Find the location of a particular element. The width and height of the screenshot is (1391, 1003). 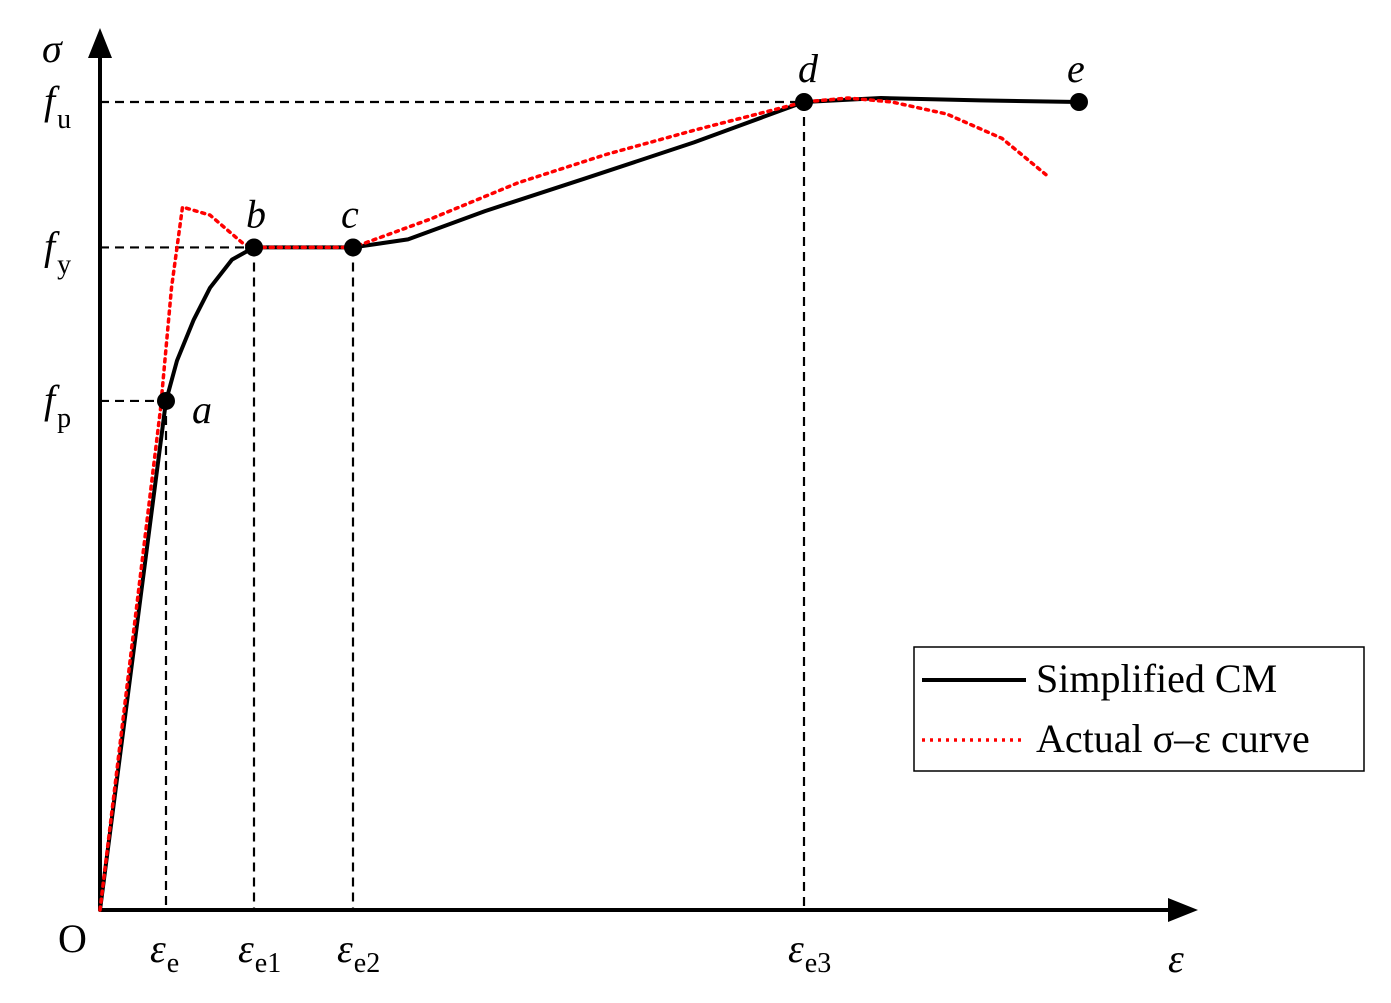

key-point-label-d: d is located at coordinates (808, 68).